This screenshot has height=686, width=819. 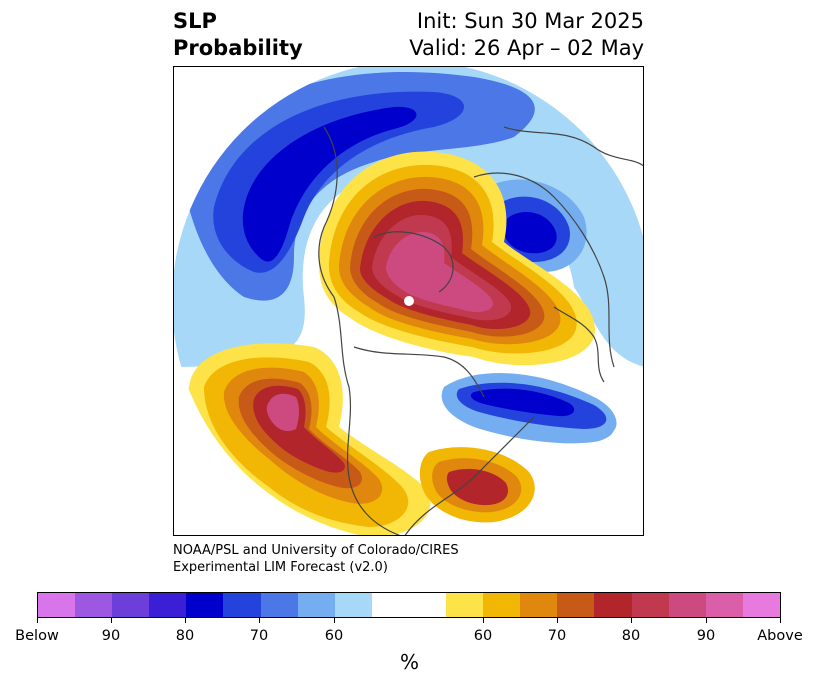 What do you see at coordinates (409, 638) in the screenshot?
I see `colorbar-tick-labels: Below 90 80 70 60 60 70 80 90 Above` at bounding box center [409, 638].